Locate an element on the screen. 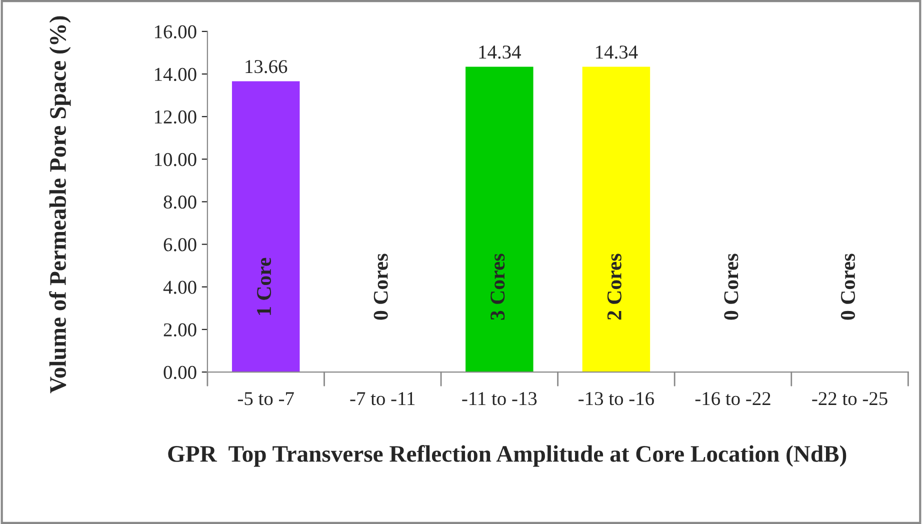  y-tick-label: 6.00 is located at coordinates (180, 245).